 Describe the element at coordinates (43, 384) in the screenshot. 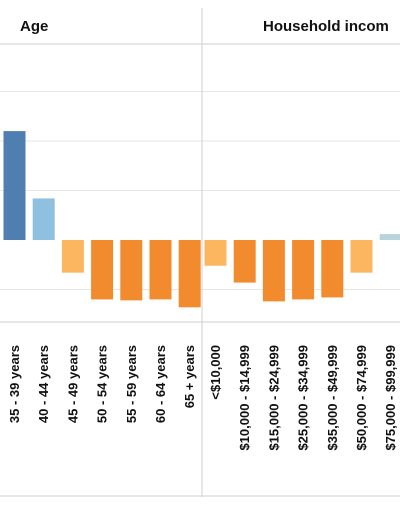

I see `x-tick-label: 40 - 44 years` at that location.